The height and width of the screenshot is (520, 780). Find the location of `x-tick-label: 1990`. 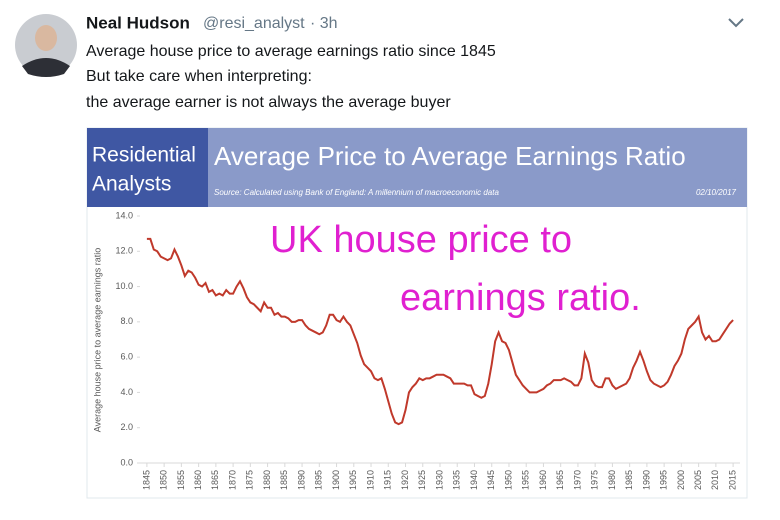

x-tick-label: 1990 is located at coordinates (646, 480).